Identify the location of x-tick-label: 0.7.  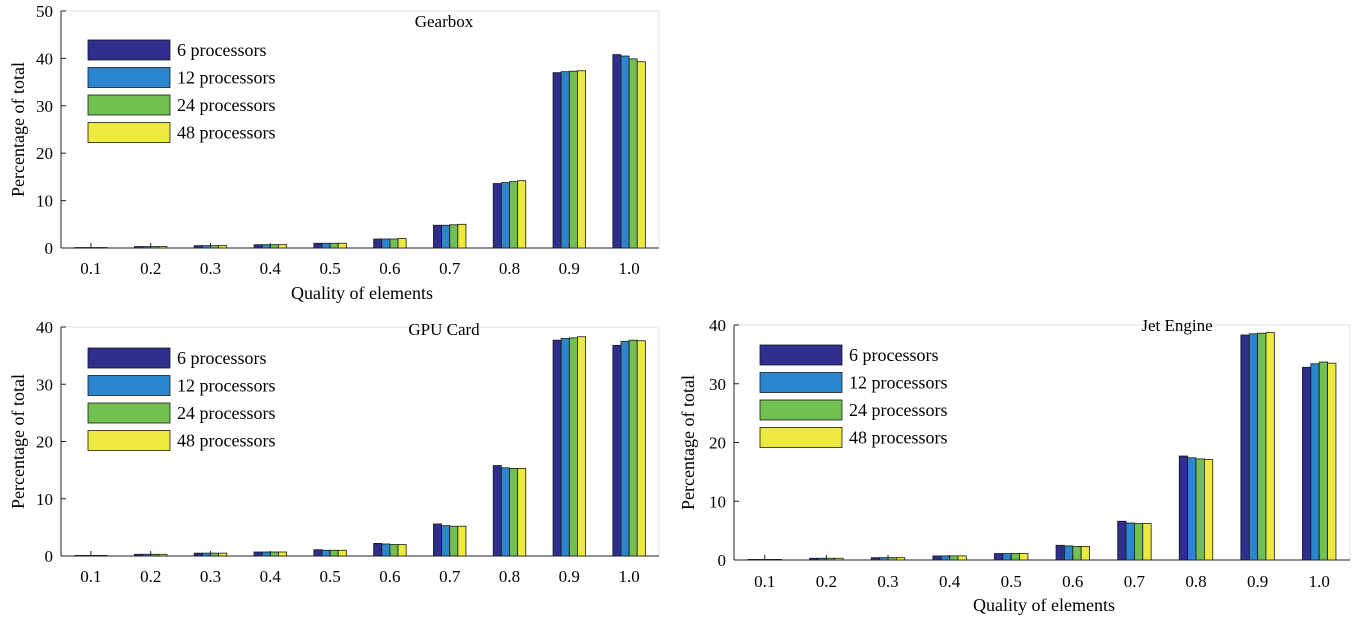
(450, 268).